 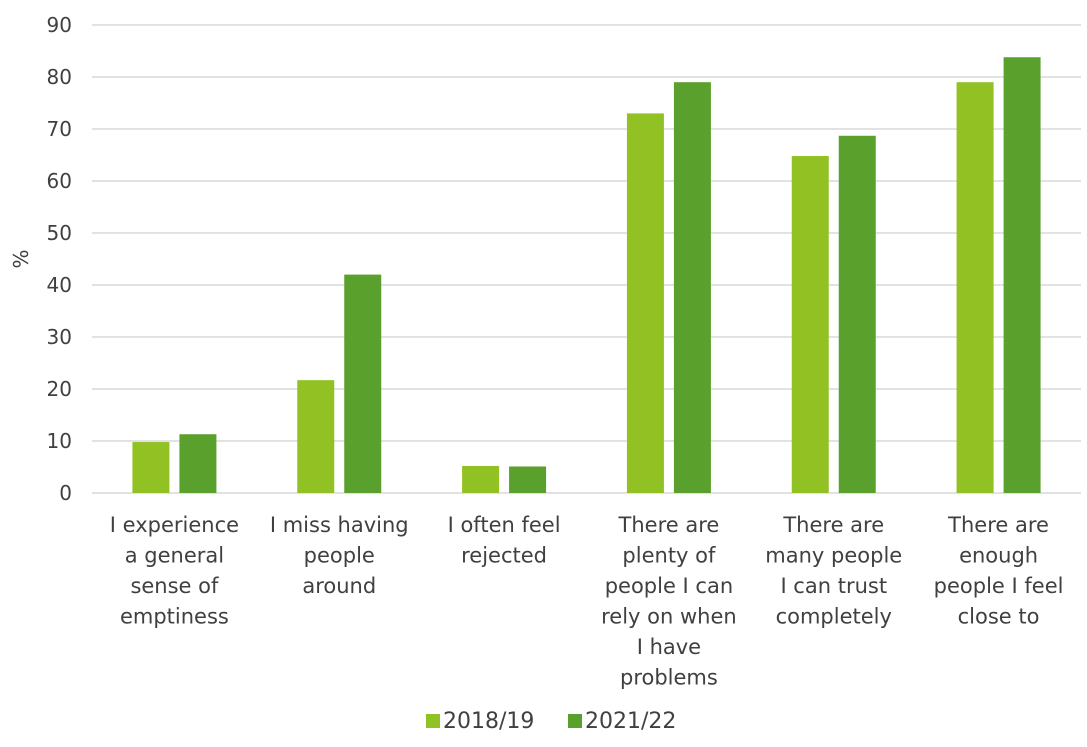 I want to click on legend-label: 2021/22, so click(x=630, y=721).